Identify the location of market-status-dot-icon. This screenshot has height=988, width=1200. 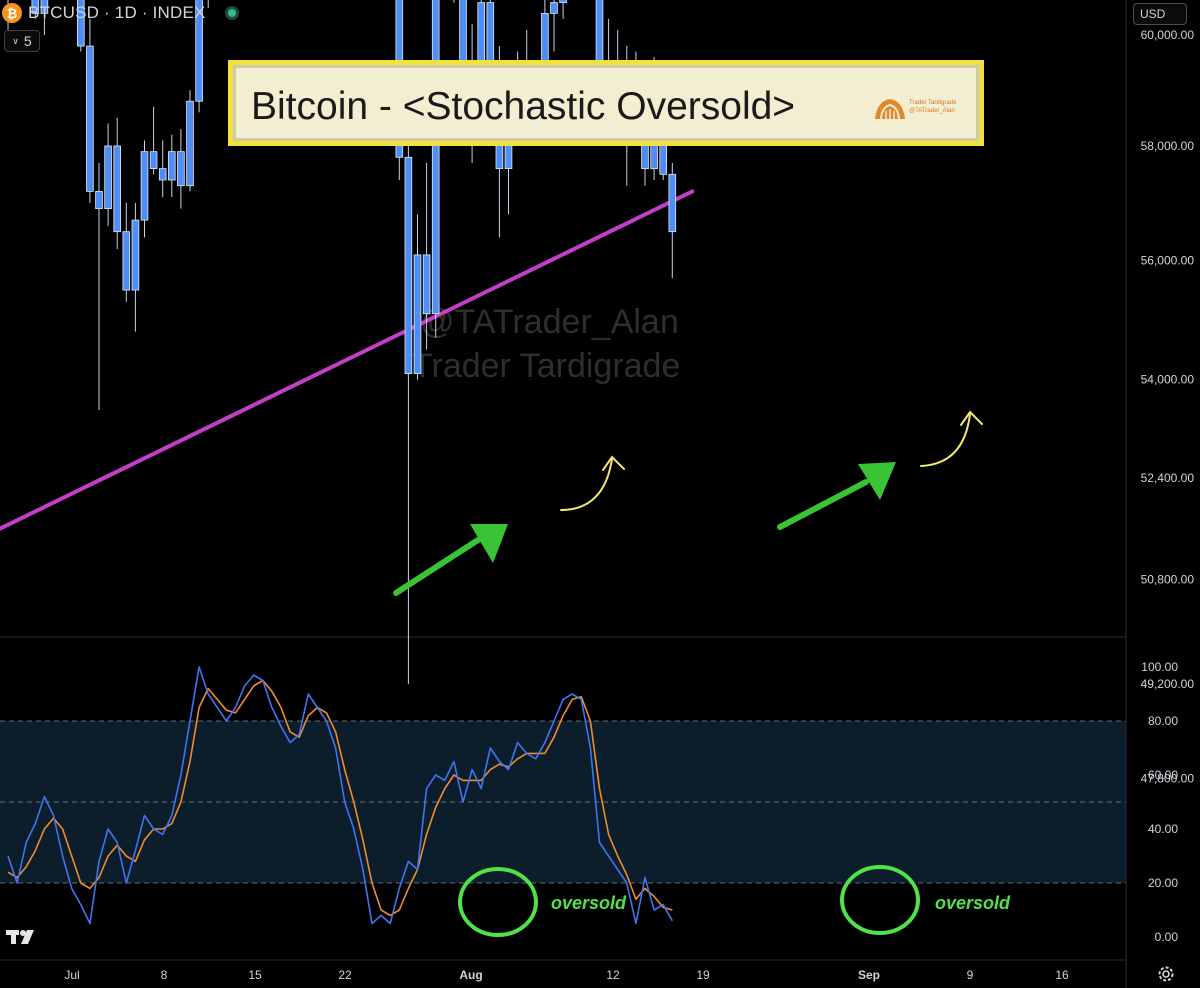
(231, 13).